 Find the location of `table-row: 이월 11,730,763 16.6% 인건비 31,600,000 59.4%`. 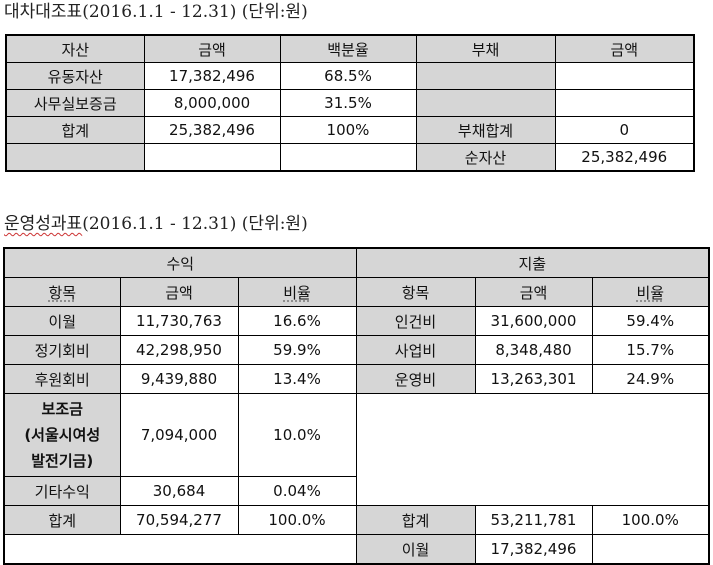

table-row: 이월 11,730,763 16.6% 인건비 31,600,000 59.4% is located at coordinates (356, 321).